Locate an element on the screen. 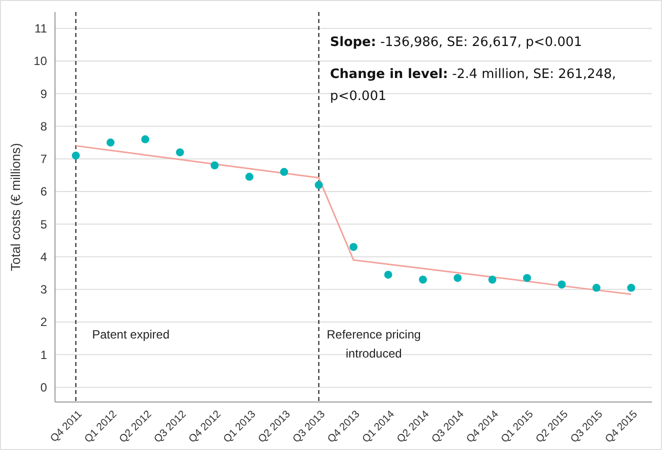 The height and width of the screenshot is (450, 662). ref-line-label: Reference pricing introduced is located at coordinates (373, 343).